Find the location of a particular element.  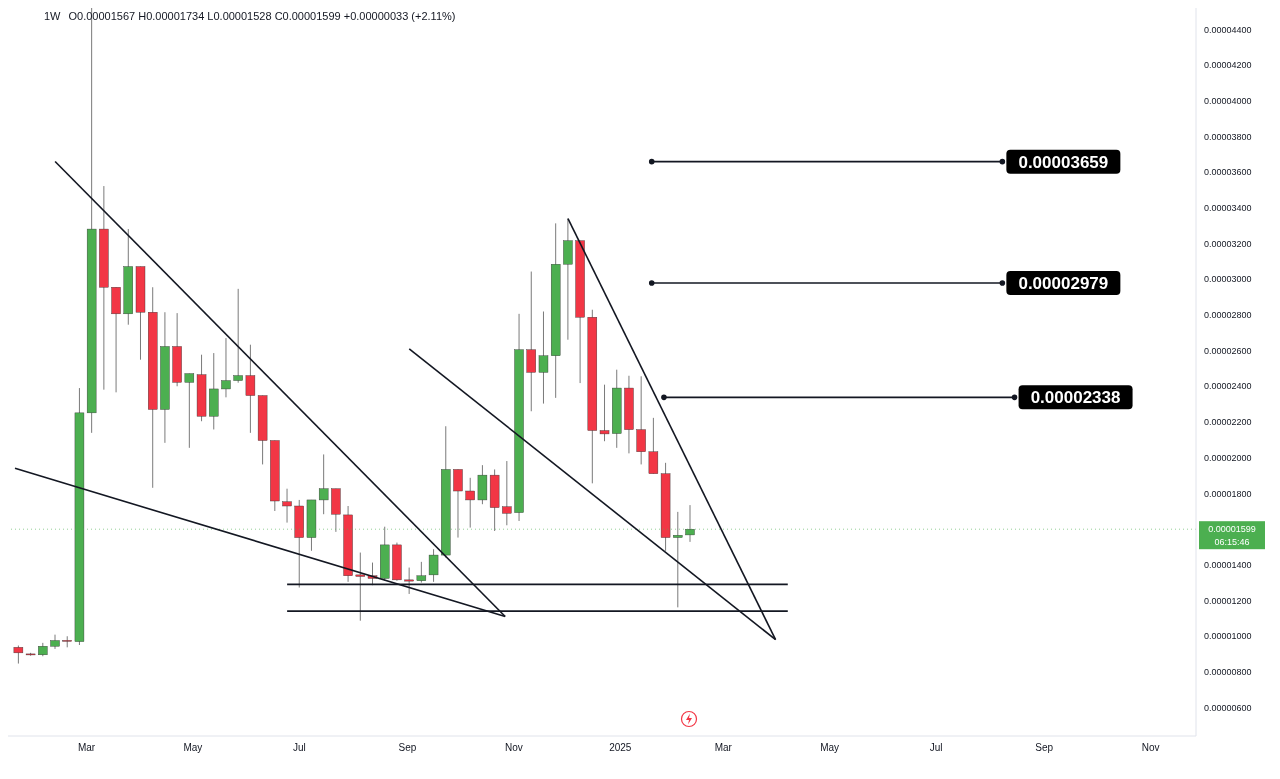

y-tick-label: 0.00003800 is located at coordinates (1228, 136).